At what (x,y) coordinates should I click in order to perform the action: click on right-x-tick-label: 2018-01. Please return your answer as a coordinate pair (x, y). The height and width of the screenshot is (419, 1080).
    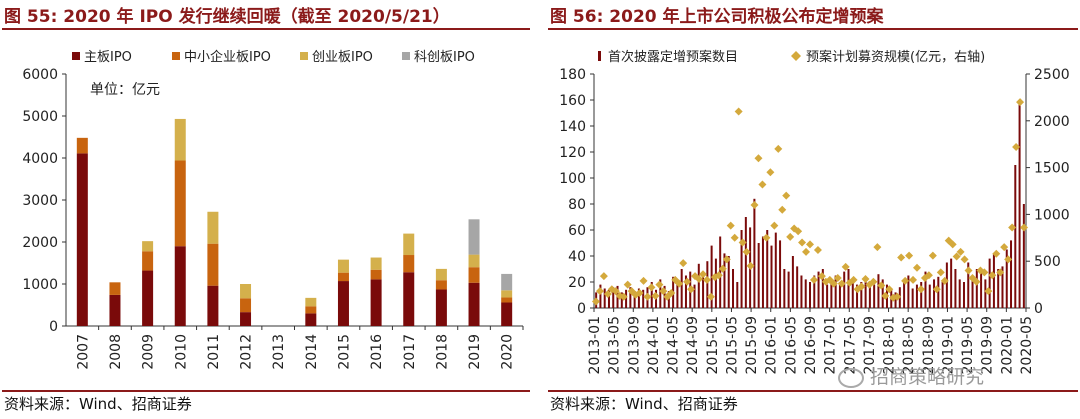
    Looking at the image, I should click on (890, 345).